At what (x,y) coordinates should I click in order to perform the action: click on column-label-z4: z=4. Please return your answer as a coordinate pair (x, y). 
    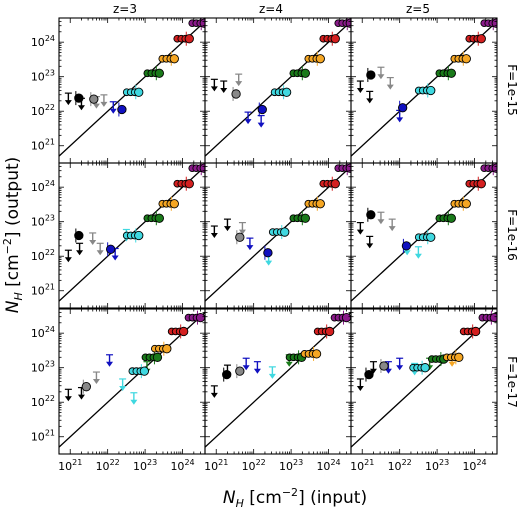
    Looking at the image, I should click on (271, 9).